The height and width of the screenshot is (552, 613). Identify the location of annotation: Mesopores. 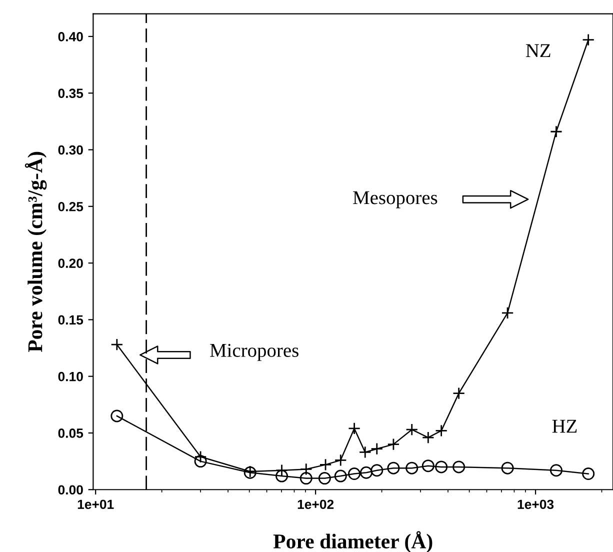
(395, 199).